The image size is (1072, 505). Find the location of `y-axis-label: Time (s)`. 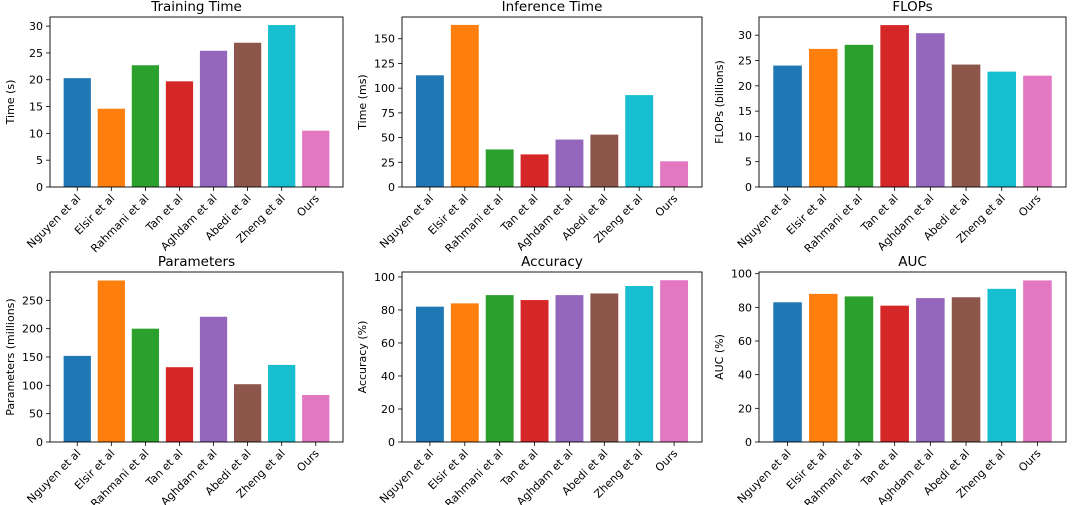

y-axis-label: Time (s) is located at coordinates (10, 103).